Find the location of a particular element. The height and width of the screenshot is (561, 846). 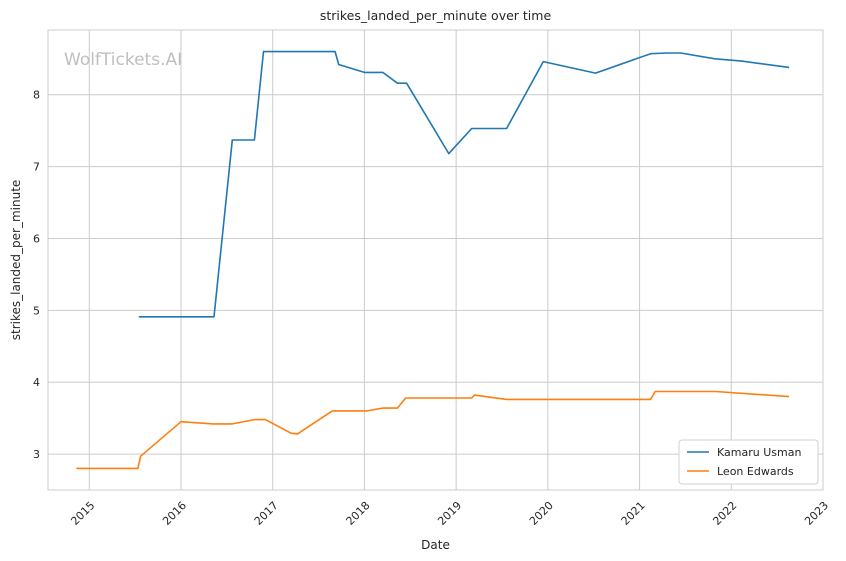

x-tick-label: 2022 is located at coordinates (724, 513).